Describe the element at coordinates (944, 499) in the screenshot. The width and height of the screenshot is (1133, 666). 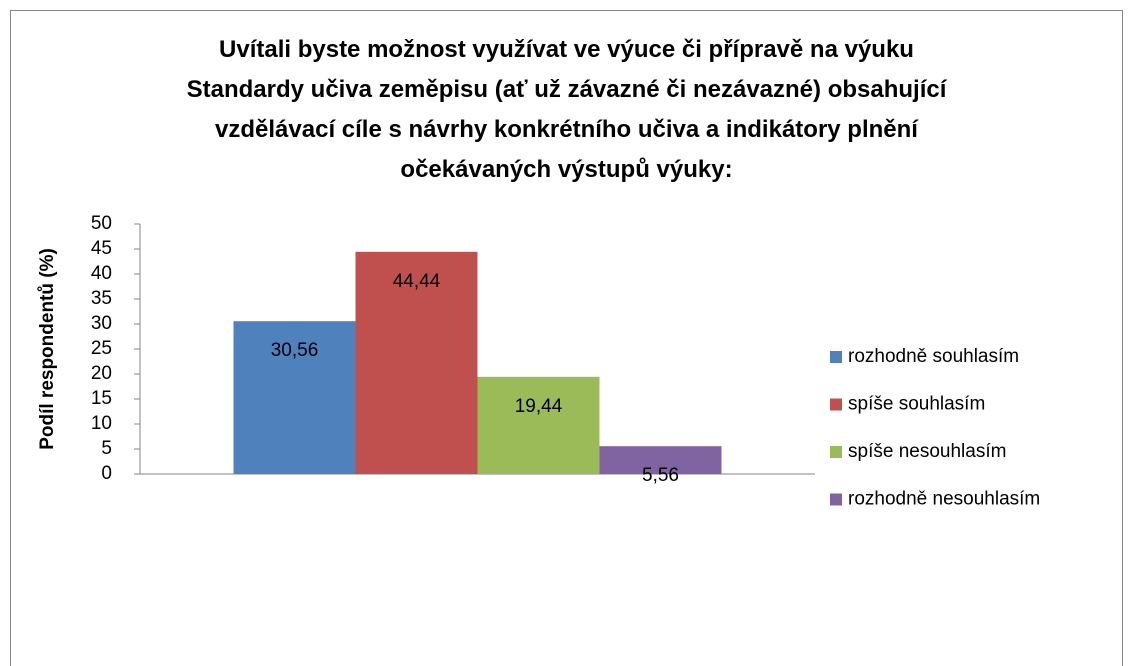
I see `legend-label: rozhodně nesouhlasím` at that location.